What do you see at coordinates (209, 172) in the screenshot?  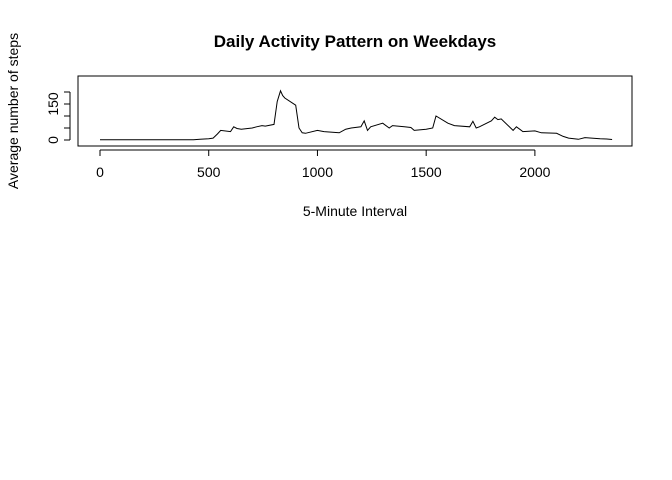 I see `x-tick-label: 500` at bounding box center [209, 172].